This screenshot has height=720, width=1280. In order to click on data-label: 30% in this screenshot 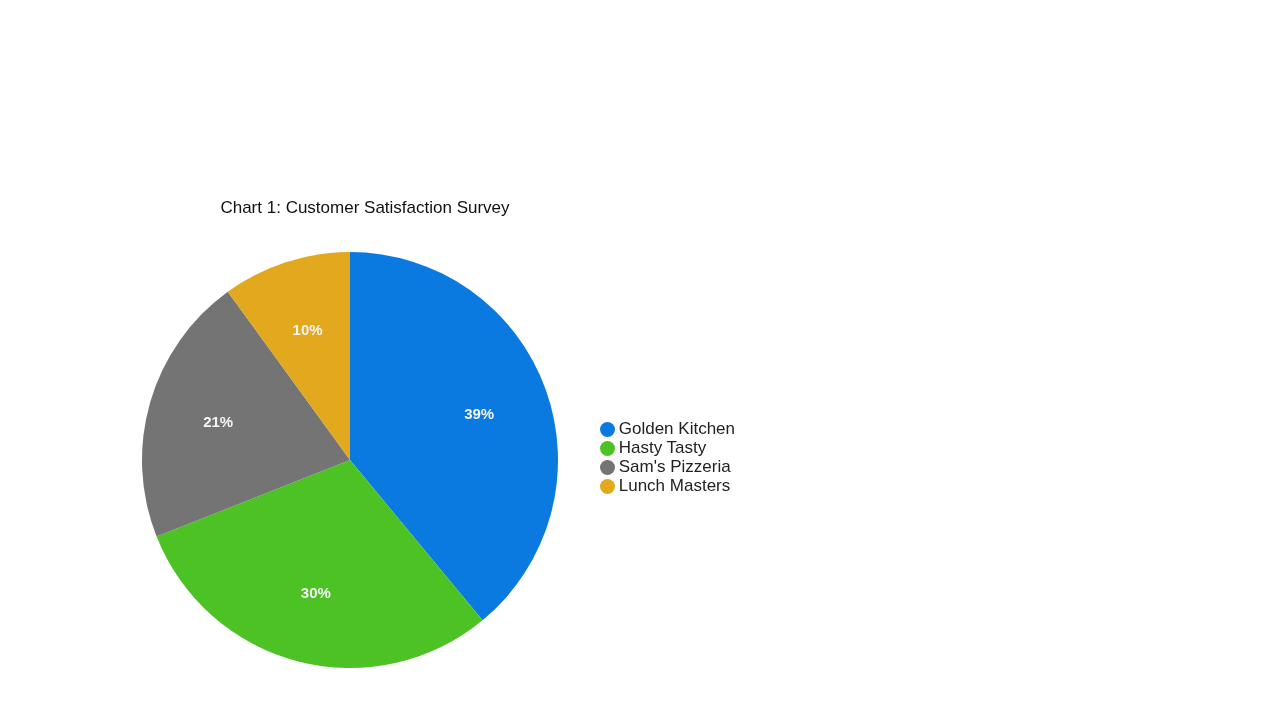, I will do `click(315, 593)`.